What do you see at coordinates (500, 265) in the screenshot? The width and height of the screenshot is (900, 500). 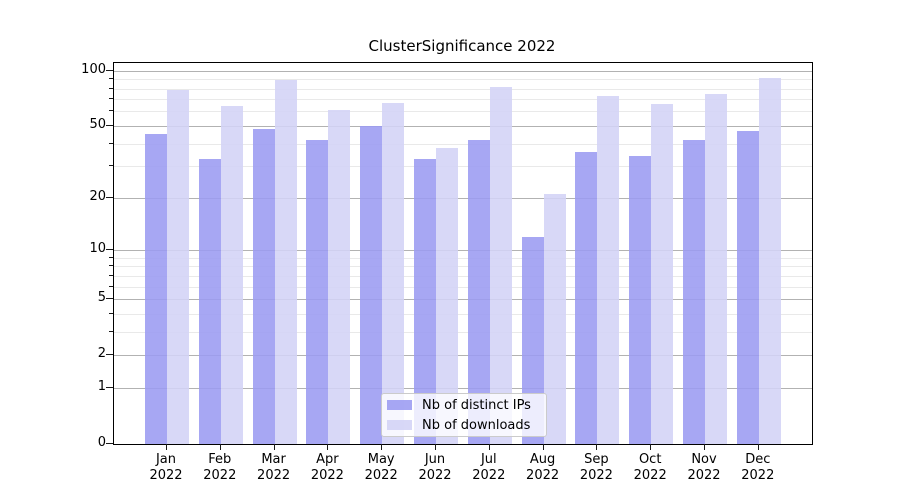 I see `bar-downloads-jul` at bounding box center [500, 265].